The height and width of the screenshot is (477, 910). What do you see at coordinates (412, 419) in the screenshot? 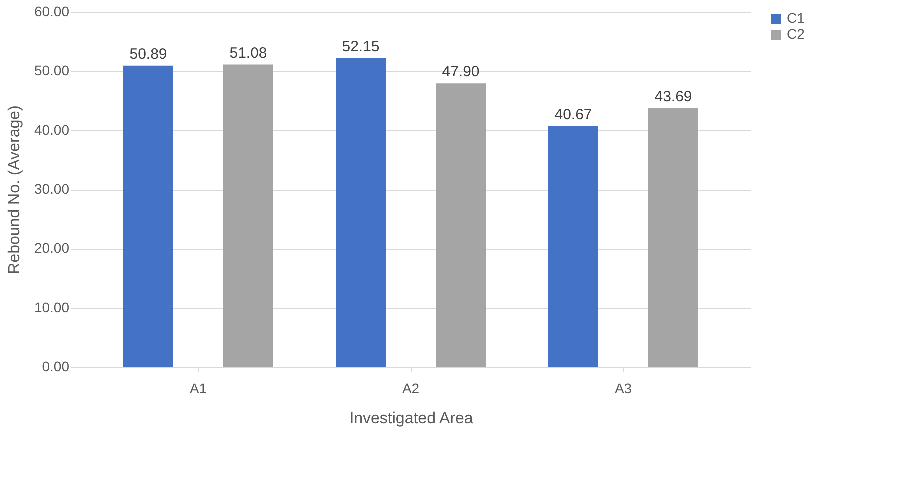
I see `x-axis-title: Investigated Area` at bounding box center [412, 419].